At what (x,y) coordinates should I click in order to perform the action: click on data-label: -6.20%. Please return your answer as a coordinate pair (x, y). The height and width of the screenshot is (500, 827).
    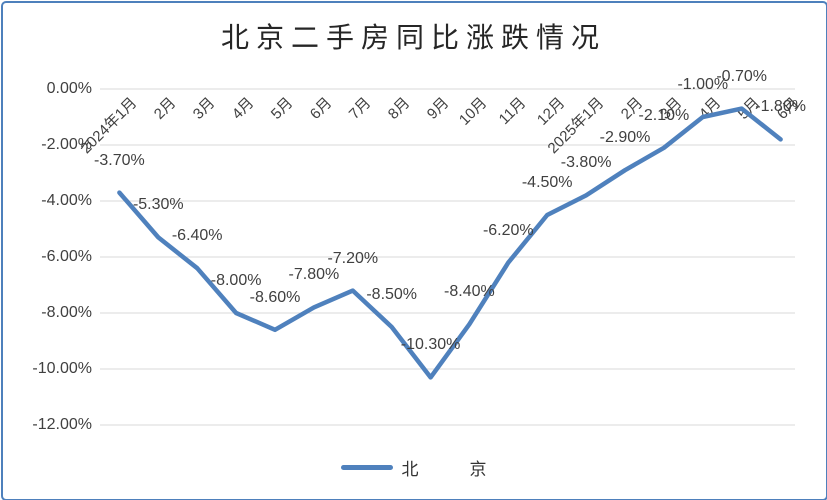
    Looking at the image, I should click on (508, 230).